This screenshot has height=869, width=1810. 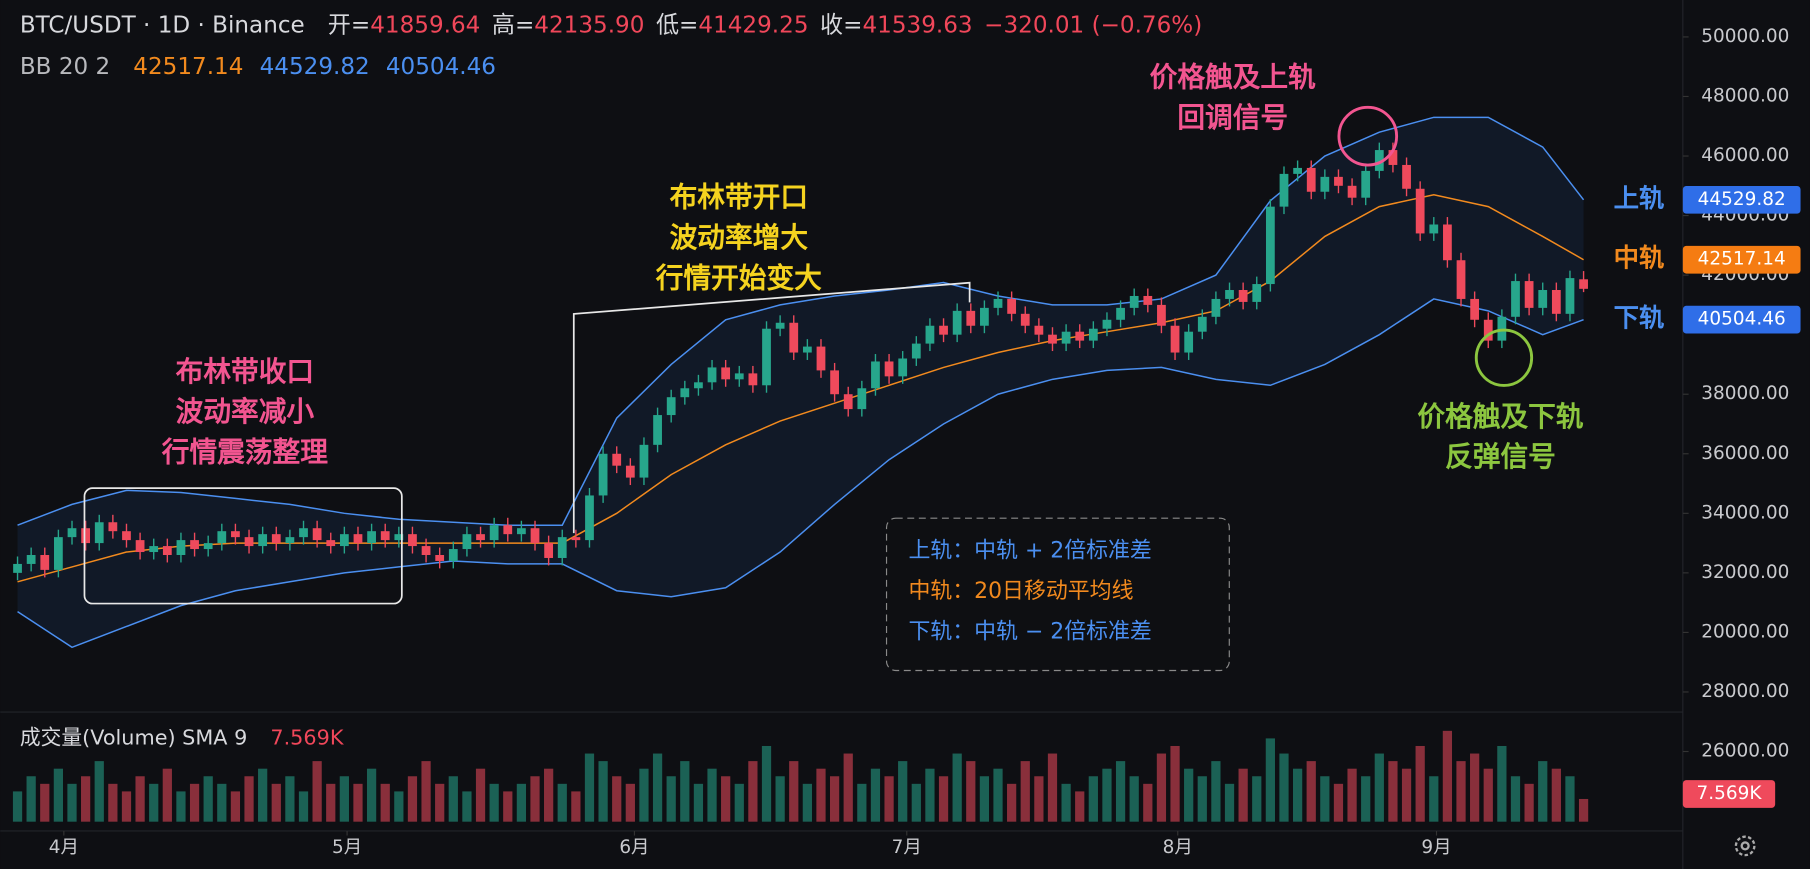 I want to click on price-label: 44529.82, so click(x=1742, y=199).